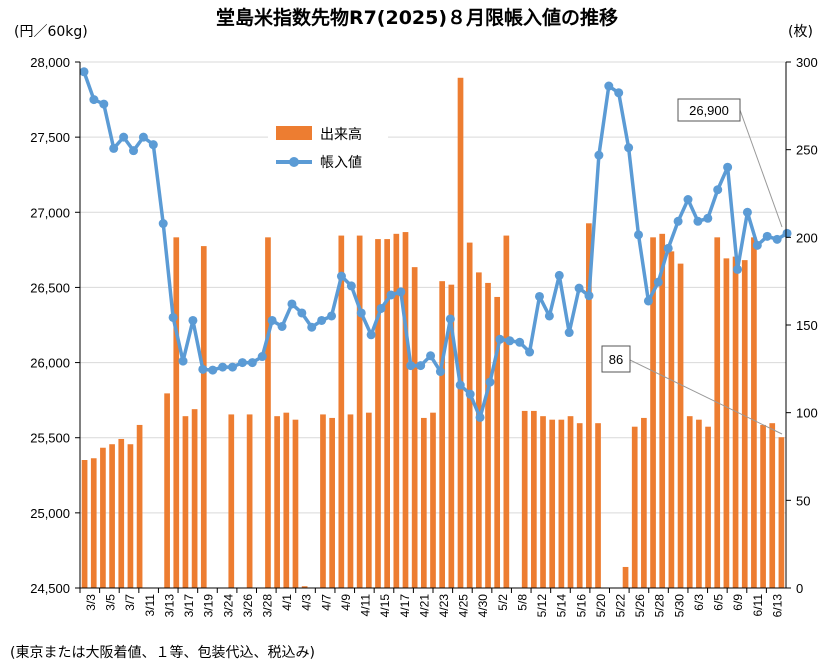 Image resolution: width=835 pixels, height=665 pixels. Describe the element at coordinates (248, 606) in the screenshot. I see `x-tick-label: 3/26` at that location.